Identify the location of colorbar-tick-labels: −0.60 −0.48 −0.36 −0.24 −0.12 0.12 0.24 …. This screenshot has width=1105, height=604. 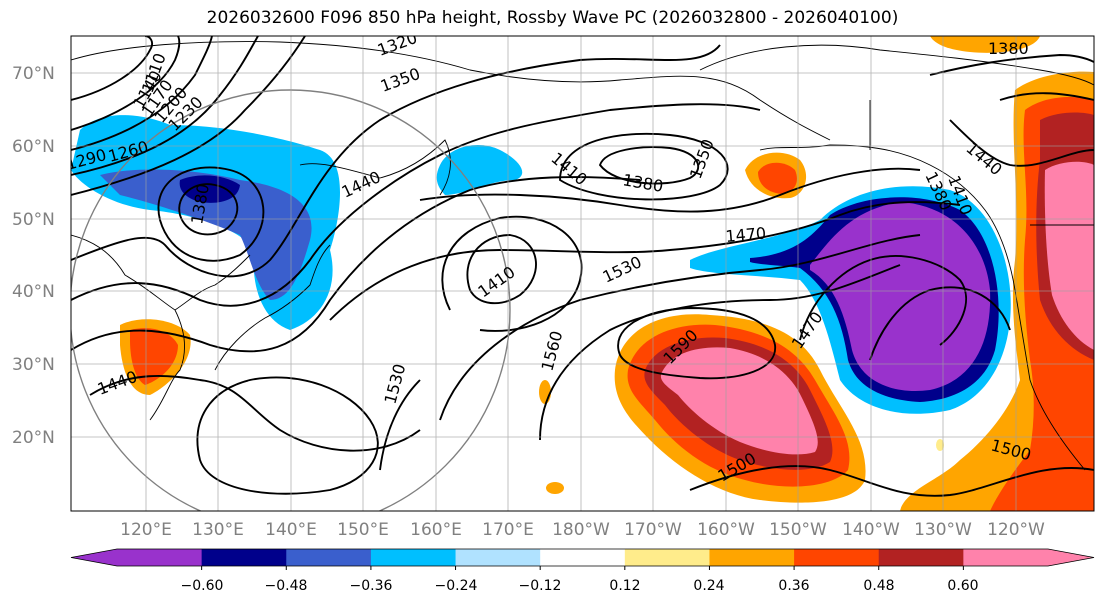
(580, 586).